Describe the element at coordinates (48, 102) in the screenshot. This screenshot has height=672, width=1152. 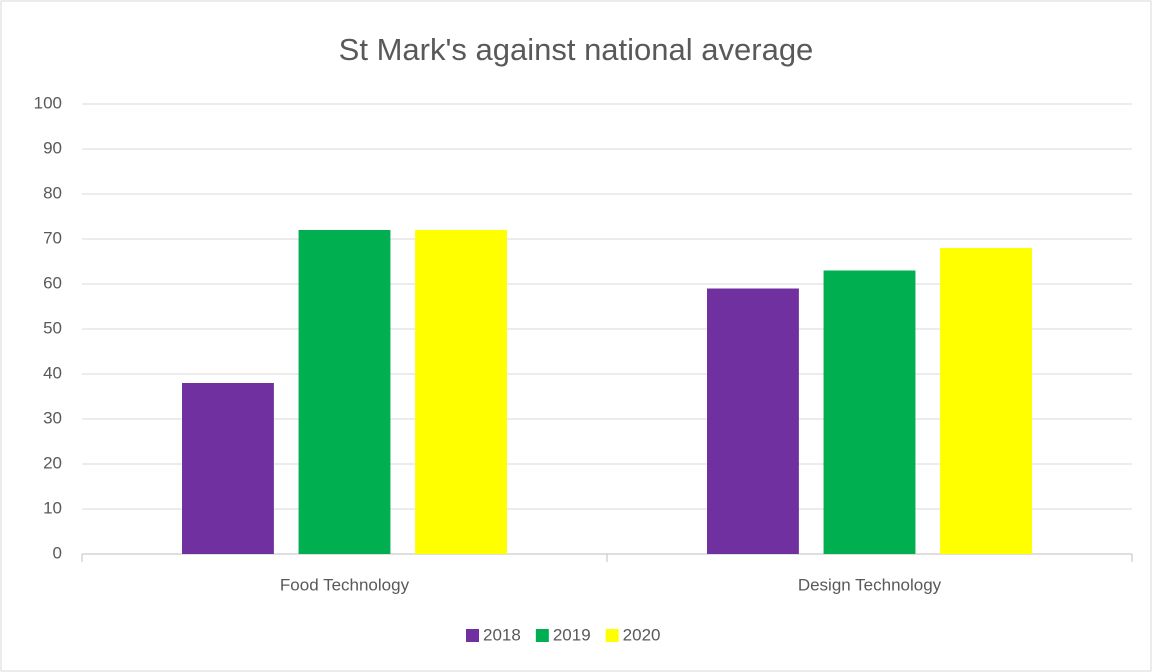
I see `y-tick-label: 100` at that location.